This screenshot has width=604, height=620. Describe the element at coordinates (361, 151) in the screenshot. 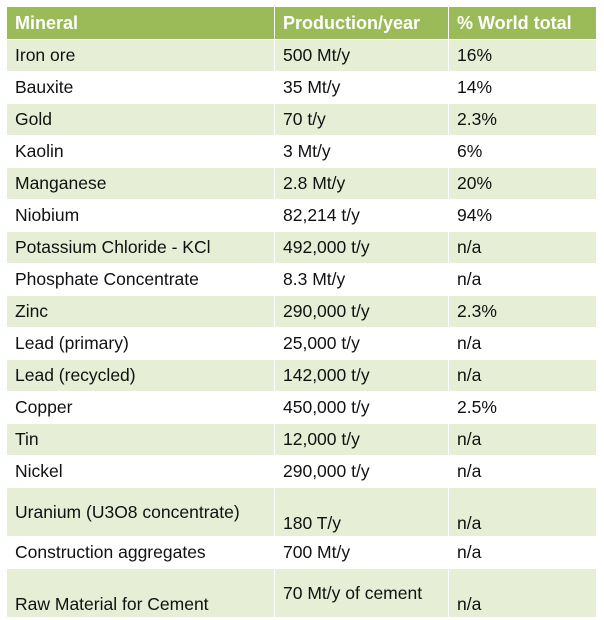

I see `production-cell: 3 Mt/y` at that location.